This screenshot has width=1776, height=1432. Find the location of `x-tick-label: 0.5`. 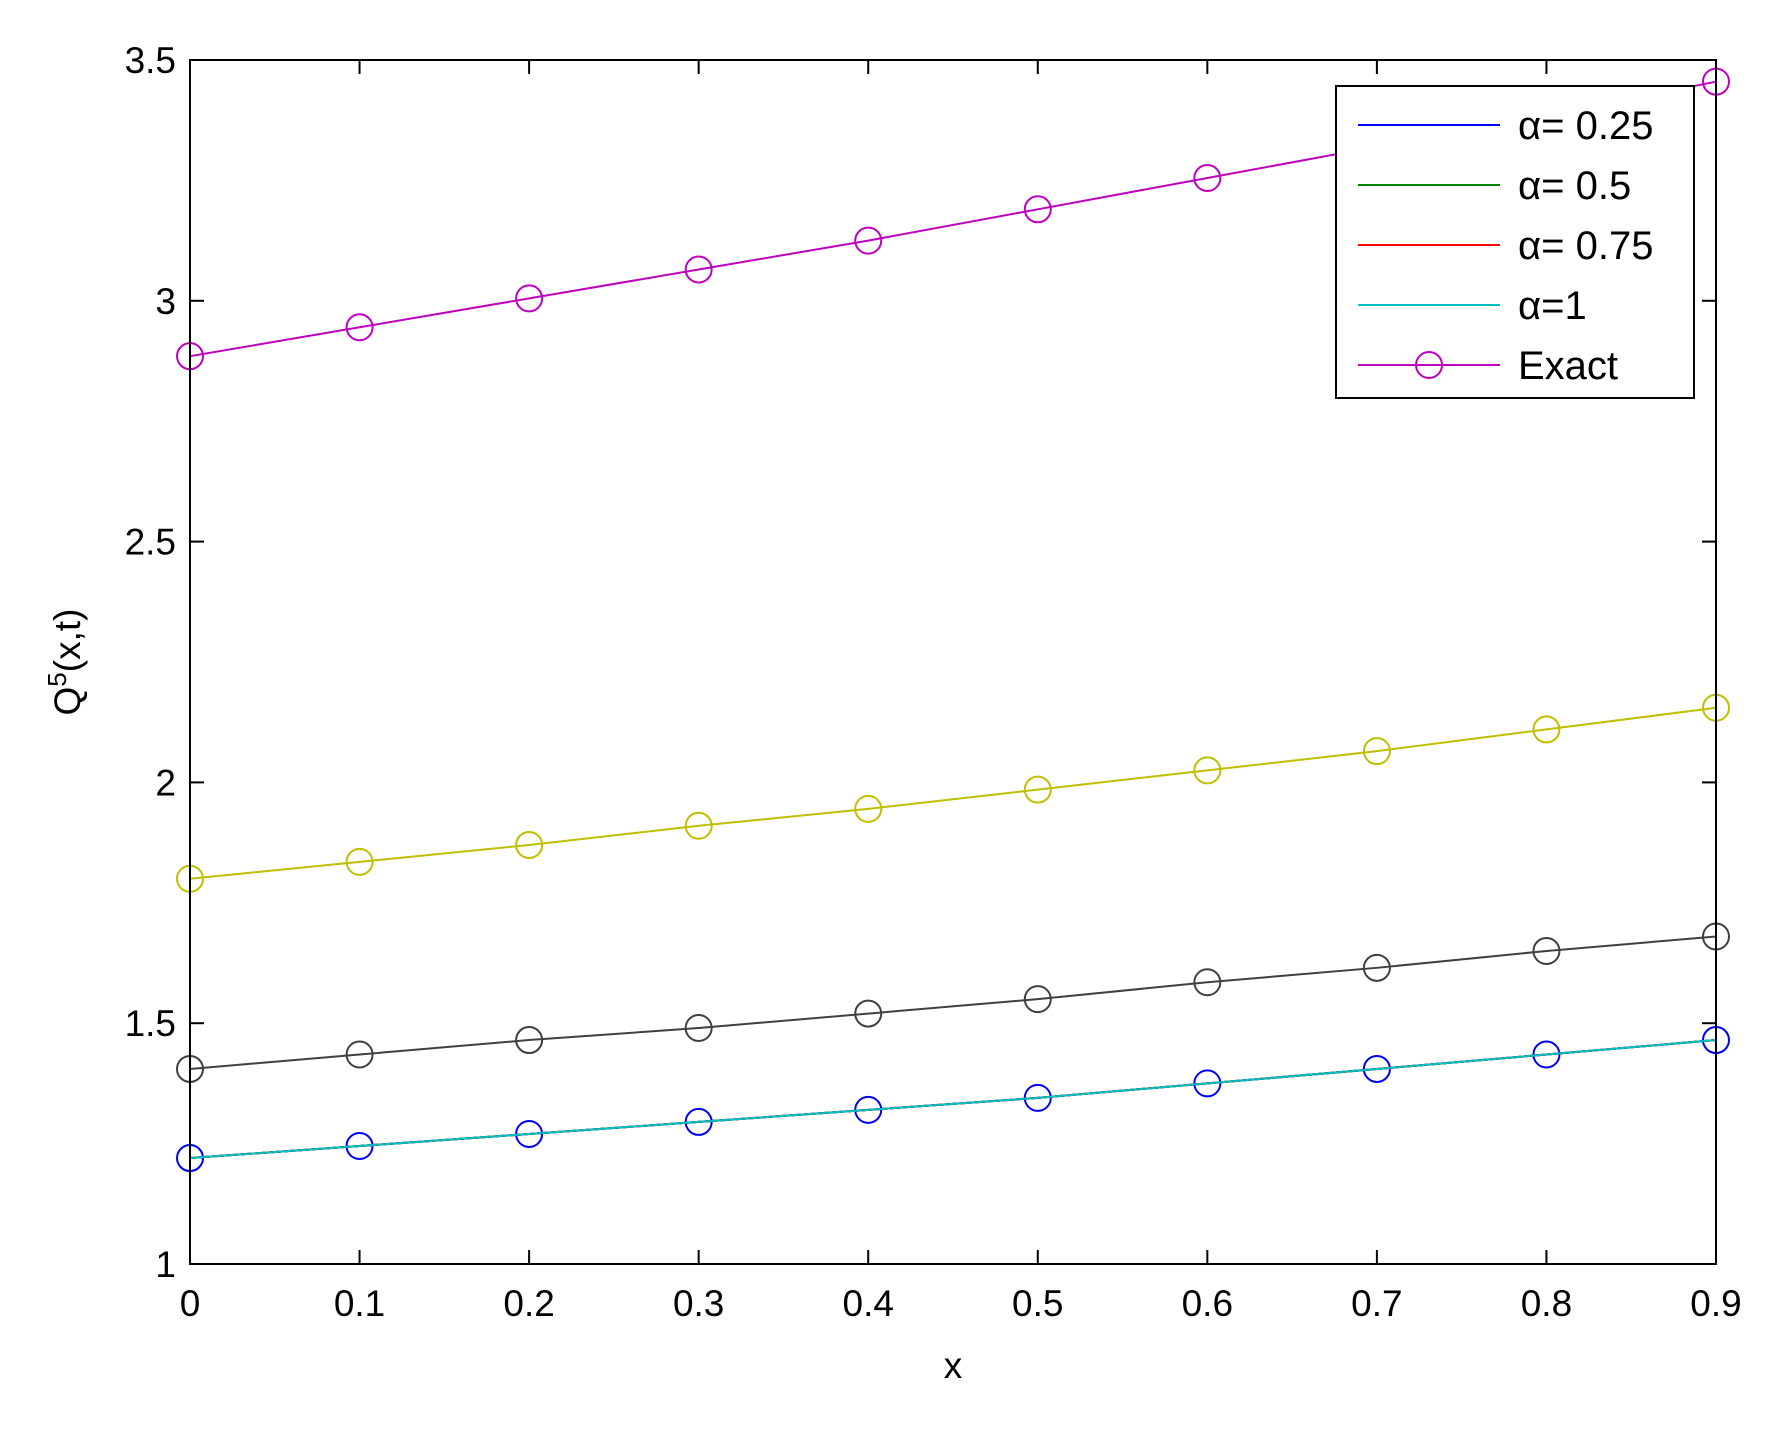

x-tick-label: 0.5 is located at coordinates (1037, 1303).